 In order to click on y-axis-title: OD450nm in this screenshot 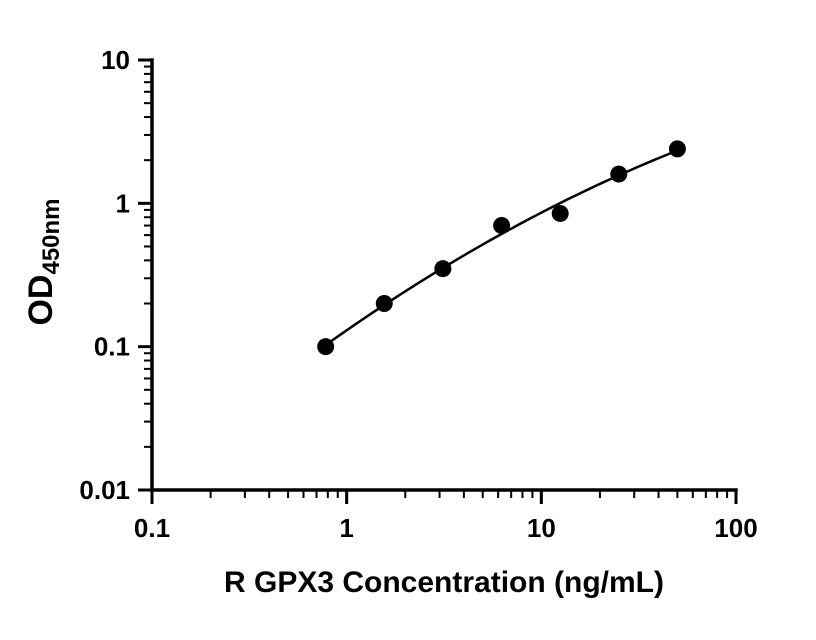, I will do `click(43, 261)`.